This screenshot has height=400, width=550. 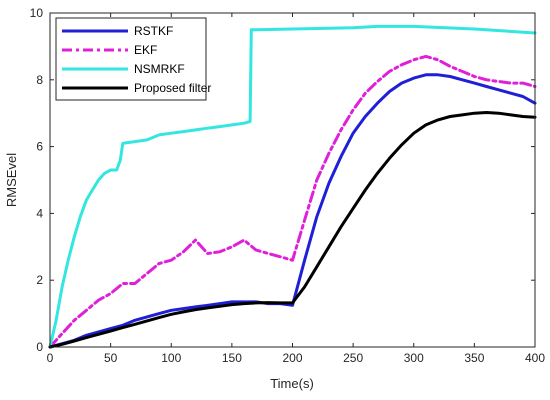 I want to click on x-tick-label-2: 100, so click(x=171, y=358).